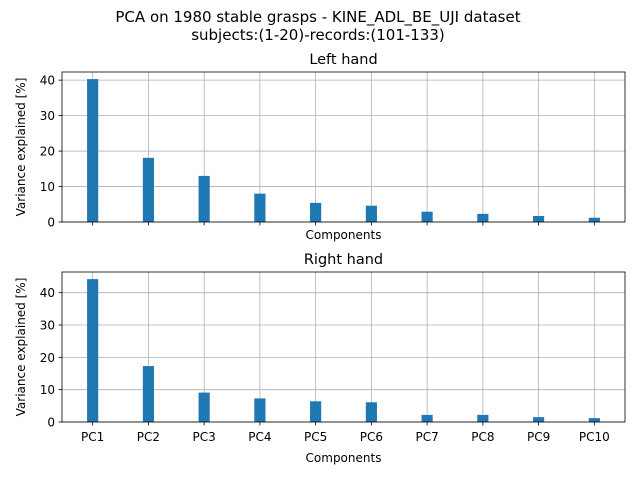  Describe the element at coordinates (51, 423) in the screenshot. I see `right-hand-ytick-label-0: 0` at that location.